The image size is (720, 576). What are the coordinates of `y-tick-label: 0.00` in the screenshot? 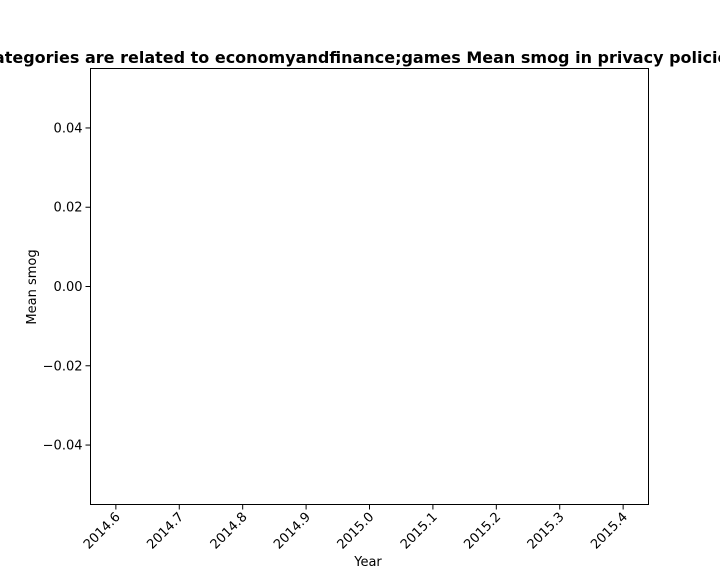 It's located at (68, 287).